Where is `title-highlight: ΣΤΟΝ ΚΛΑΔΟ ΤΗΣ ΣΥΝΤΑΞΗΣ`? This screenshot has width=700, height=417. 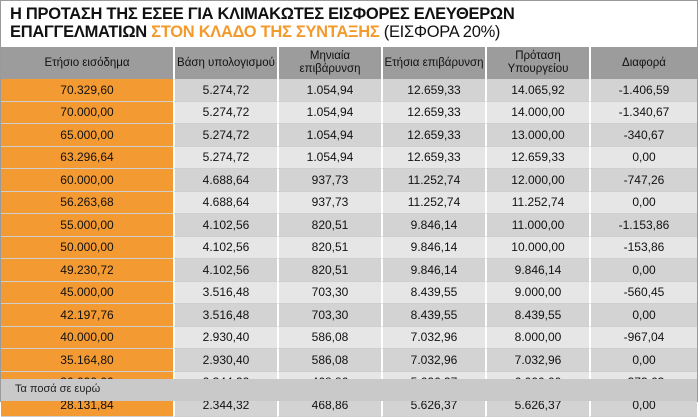
title-highlight: ΣΤΟΝ ΚΛΑΔΟ ΤΗΣ ΣΥΝΤΑΞΗΣ is located at coordinates (265, 32).